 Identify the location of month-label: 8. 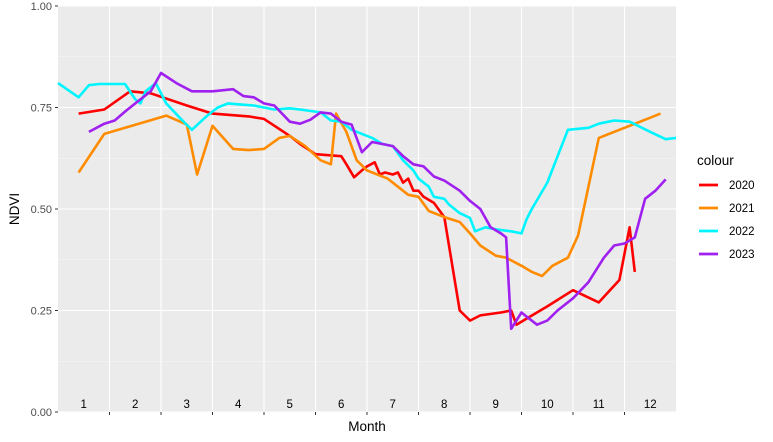
(444, 405).